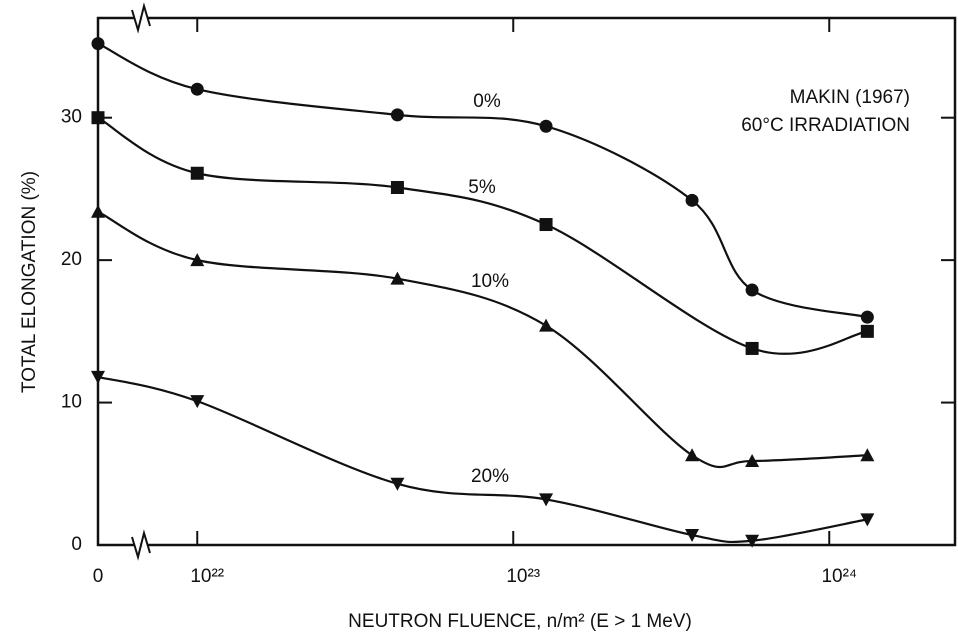 This screenshot has height=639, width=958. Describe the element at coordinates (71, 117) in the screenshot. I see `y-tick-label: 30` at that location.